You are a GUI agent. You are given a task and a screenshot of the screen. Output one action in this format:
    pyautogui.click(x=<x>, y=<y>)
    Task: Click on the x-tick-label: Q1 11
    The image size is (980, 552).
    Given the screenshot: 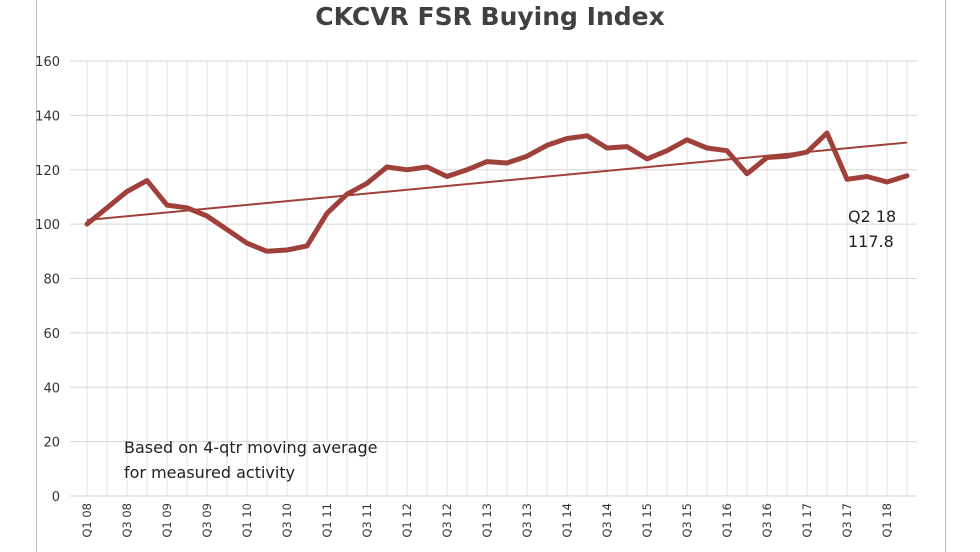 What is the action you would take?
    pyautogui.click(x=327, y=520)
    